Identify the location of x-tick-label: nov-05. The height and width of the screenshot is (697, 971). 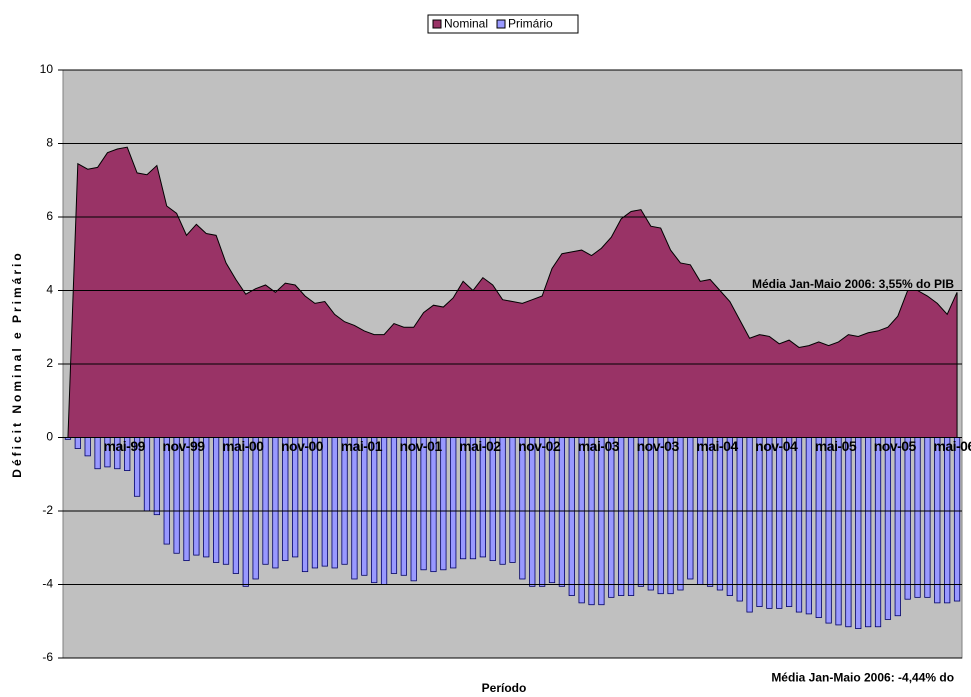
(895, 446).